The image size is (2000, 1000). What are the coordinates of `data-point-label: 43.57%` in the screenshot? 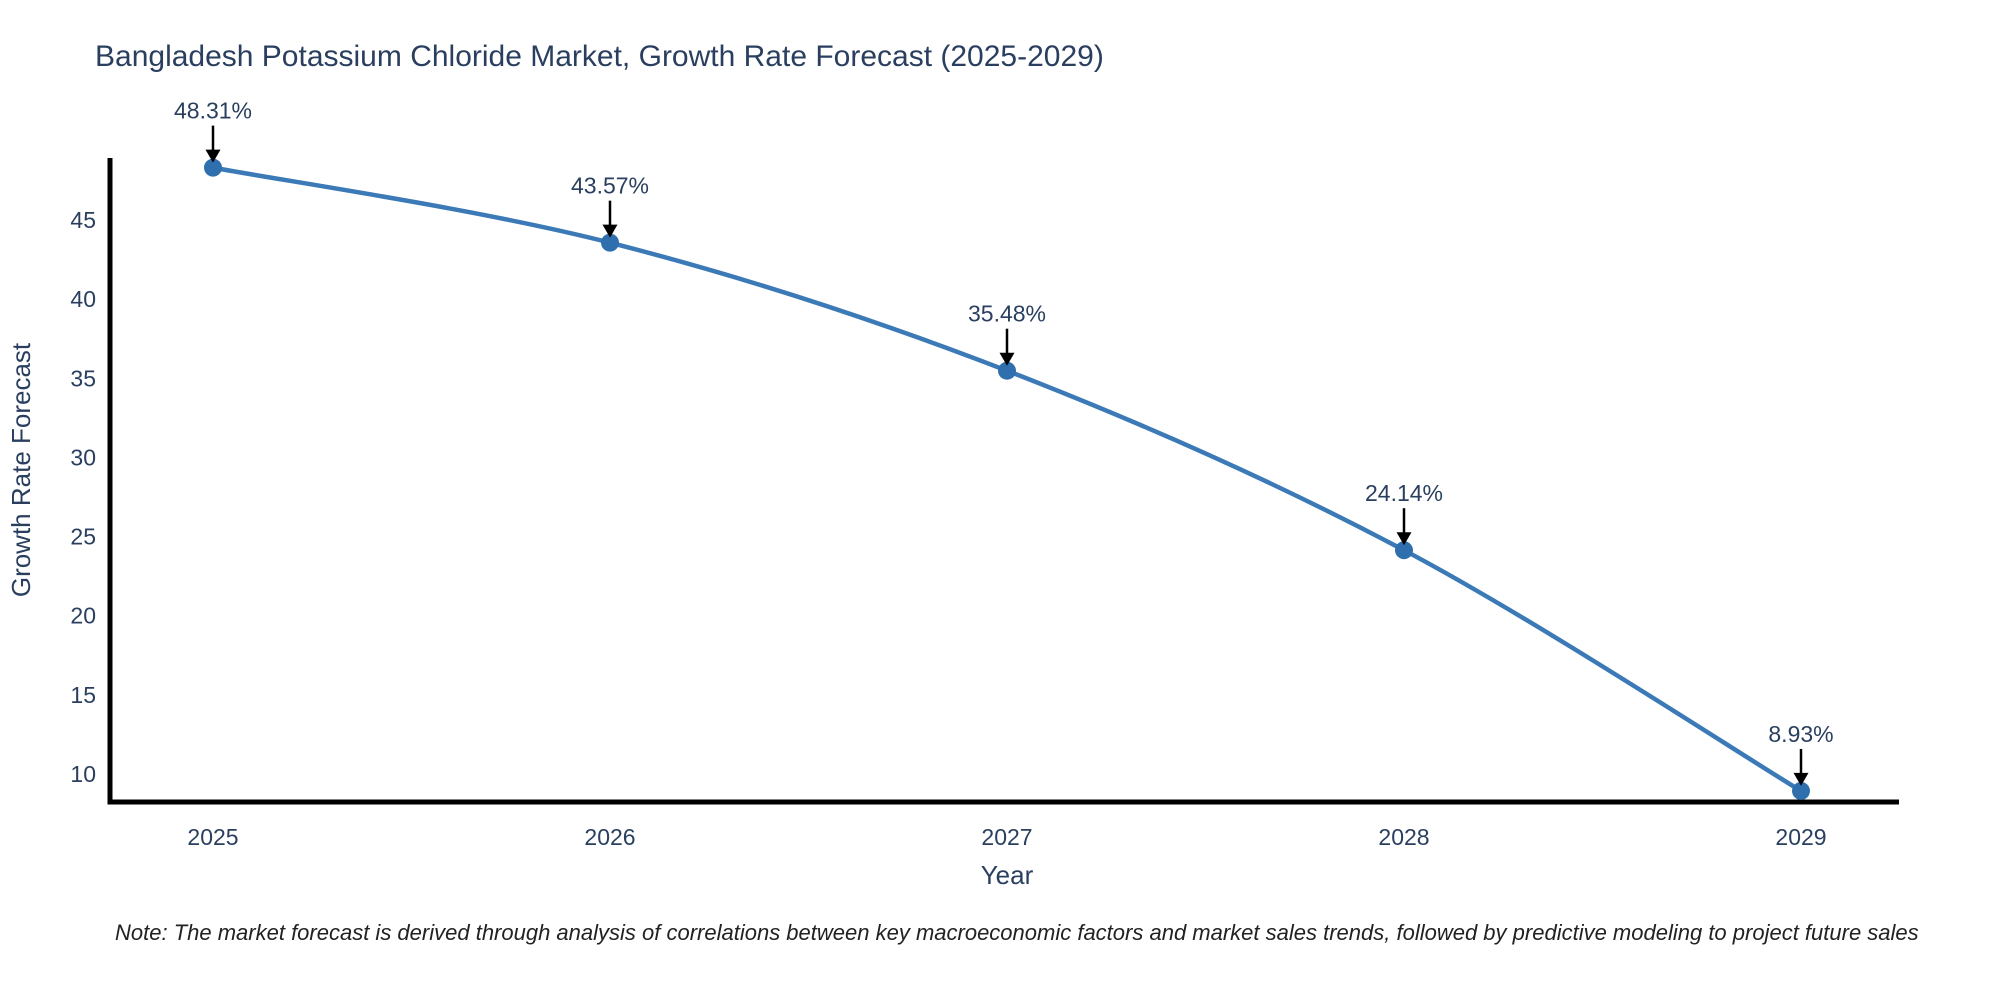 It's located at (610, 186).